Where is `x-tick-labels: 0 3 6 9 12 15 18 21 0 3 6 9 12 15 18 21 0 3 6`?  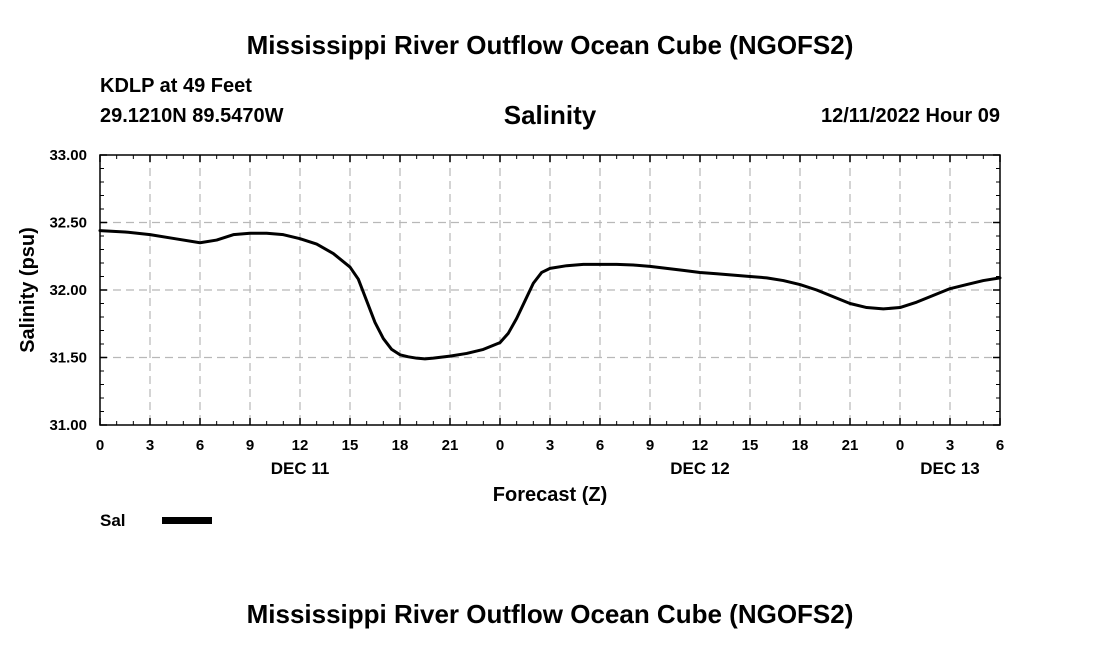
x-tick-labels: 0 3 6 9 12 15 18 21 0 3 6 9 12 15 18 21 0 3 6 is located at coordinates (550, 445).